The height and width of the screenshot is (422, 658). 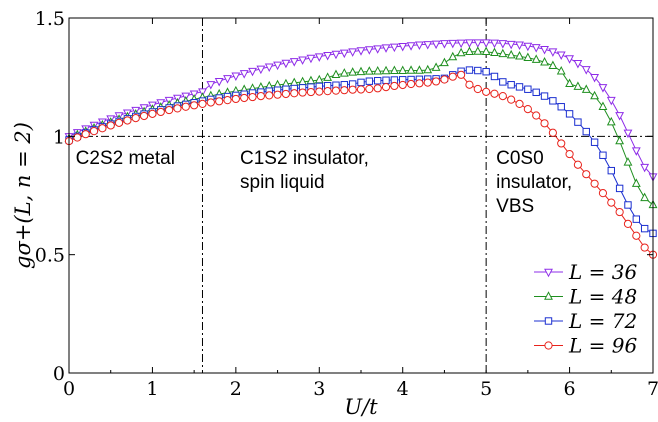 I want to click on legend-label: L = 36, so click(x=602, y=272).